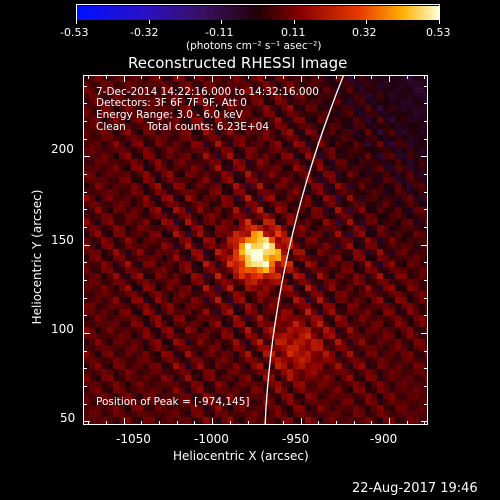 This screenshot has height=500, width=500. I want to click on y-tick-label: 150, so click(62, 240).